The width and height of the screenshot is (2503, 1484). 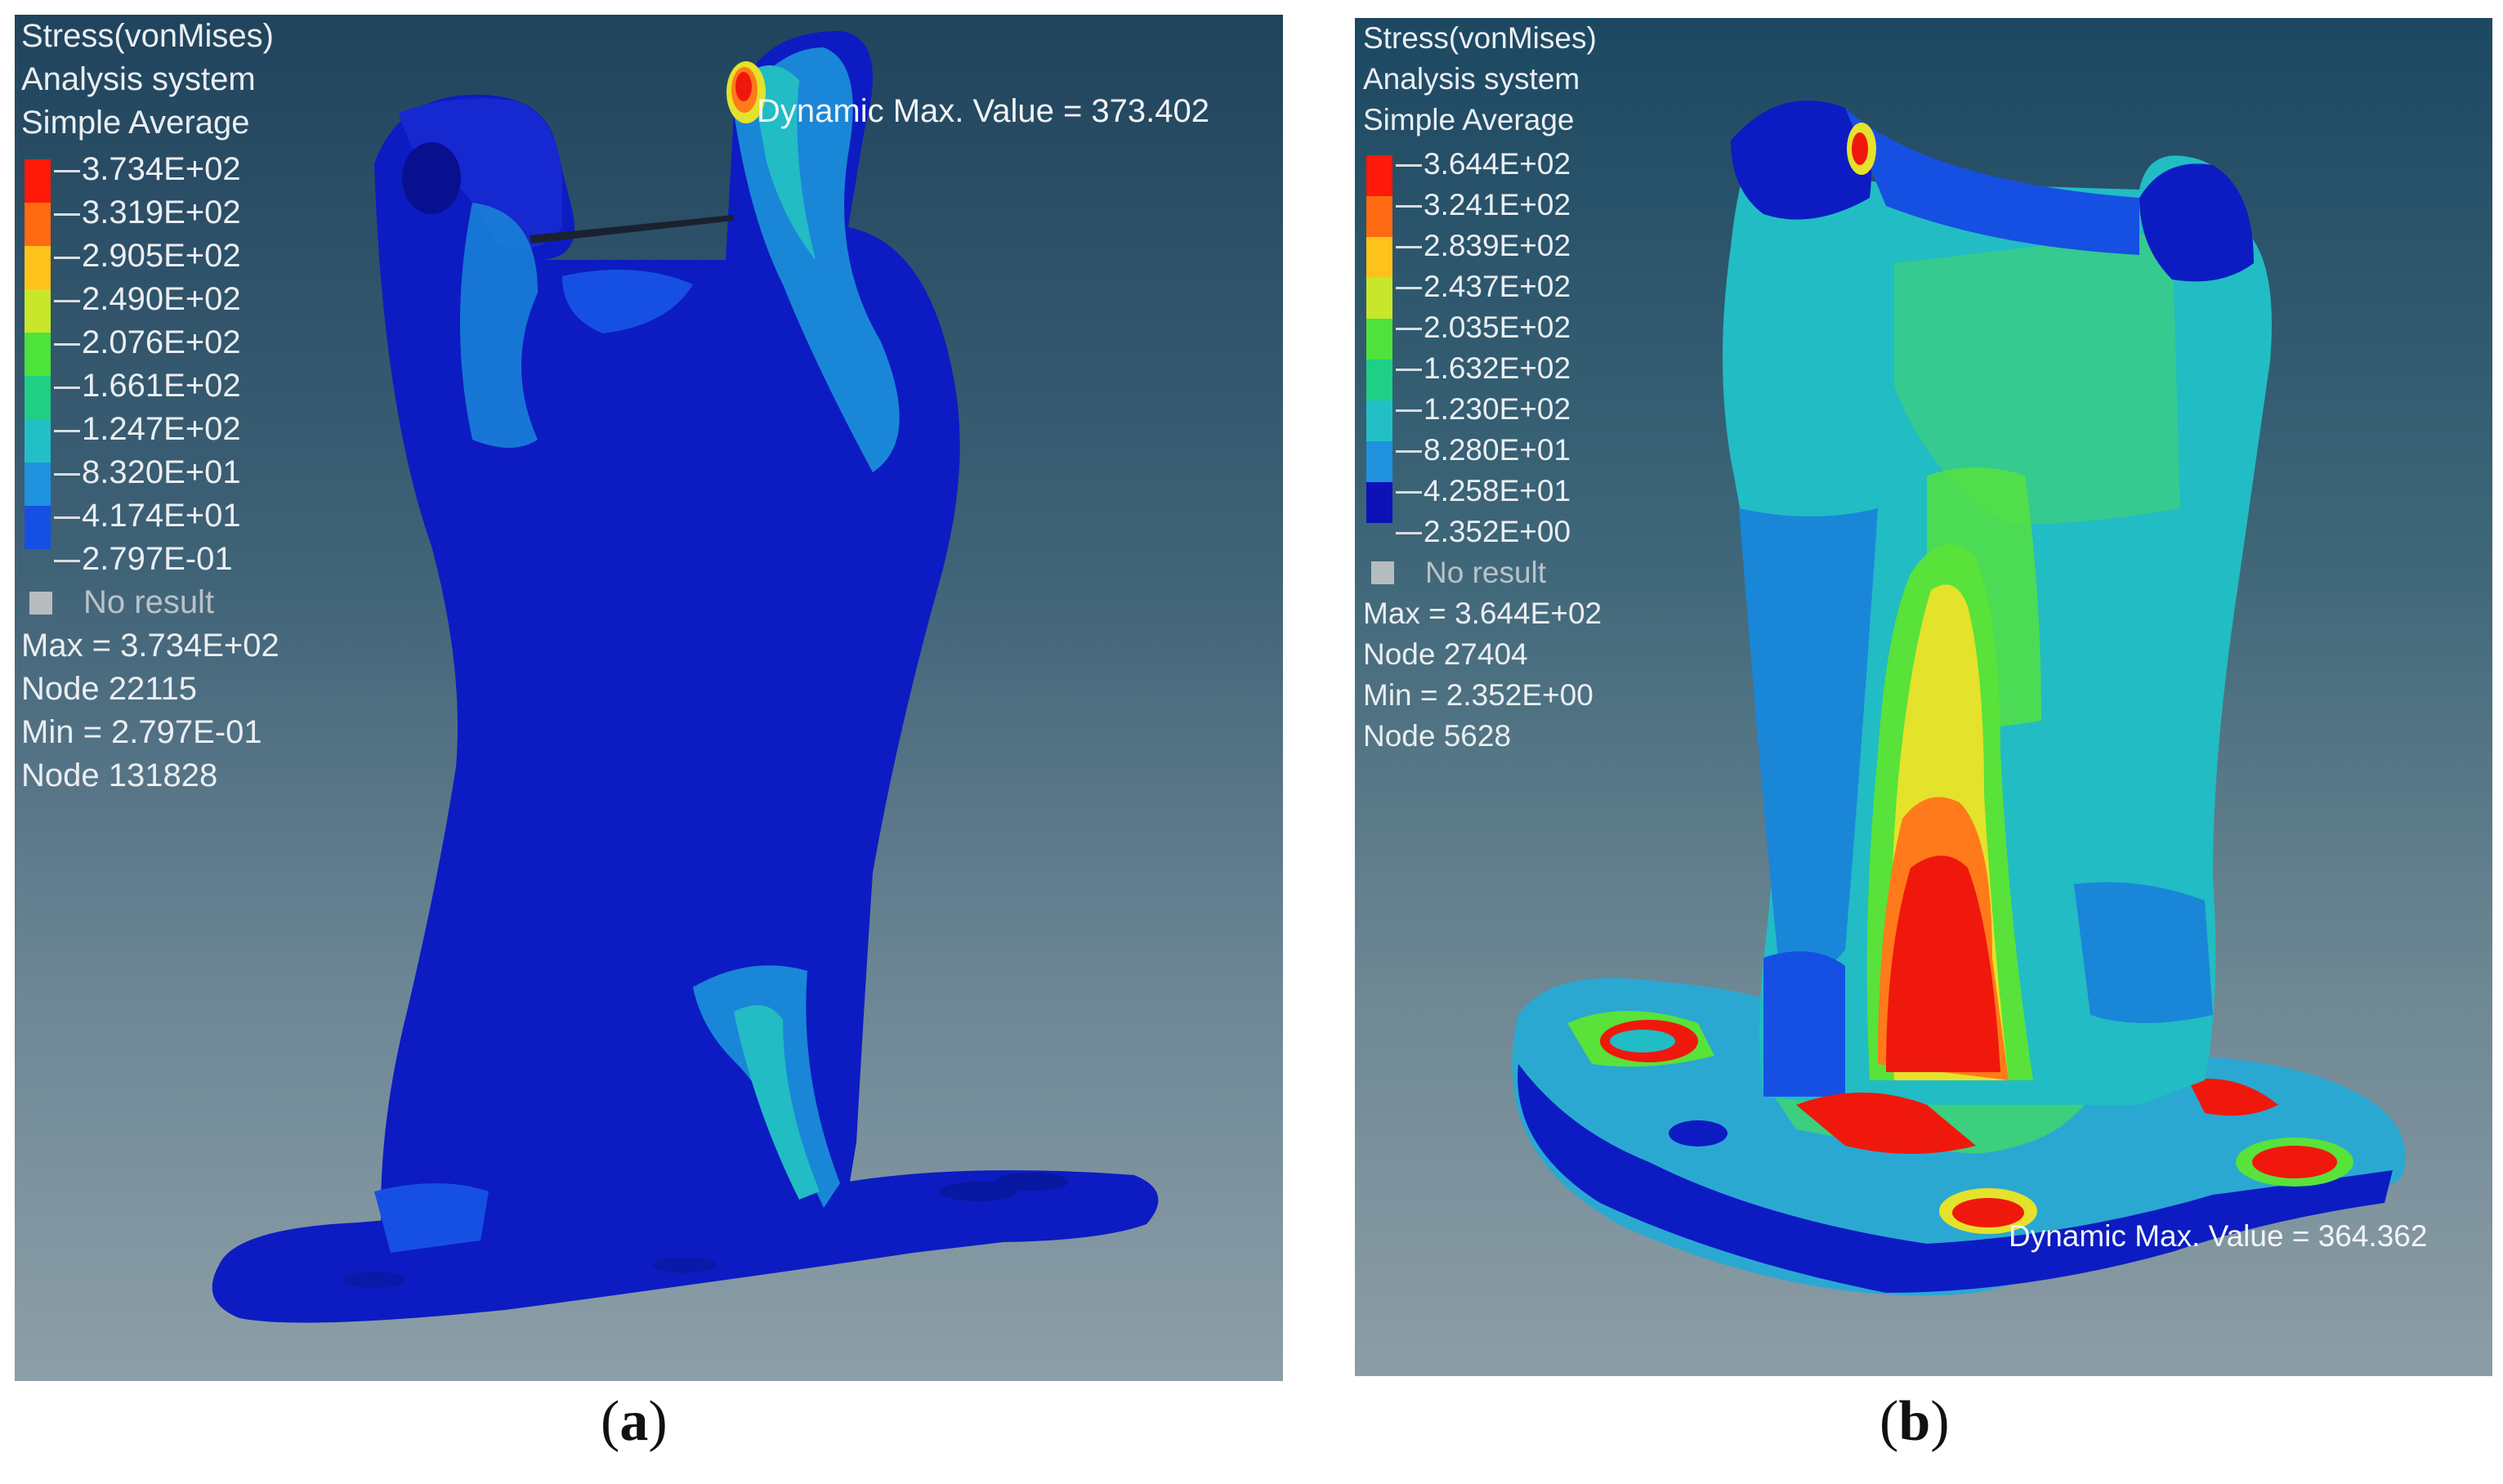 I want to click on caption-b: (b), so click(x=1915, y=1421).